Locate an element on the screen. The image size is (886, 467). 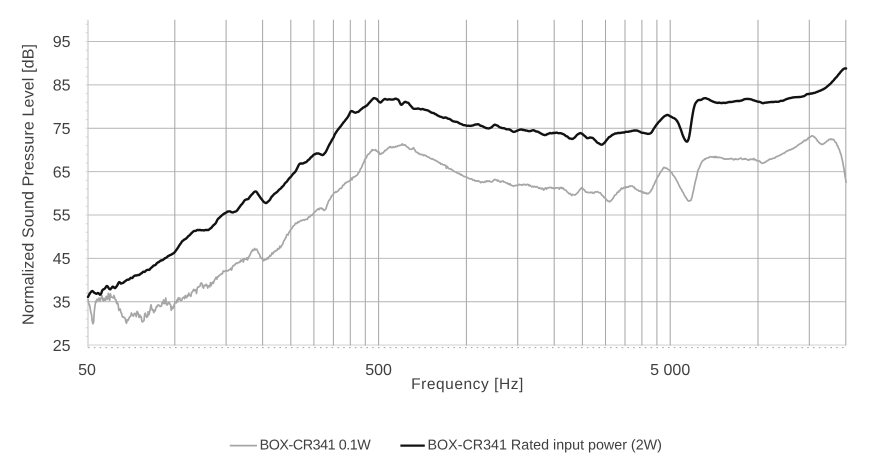
svg-text: 65 is located at coordinates (62, 172).